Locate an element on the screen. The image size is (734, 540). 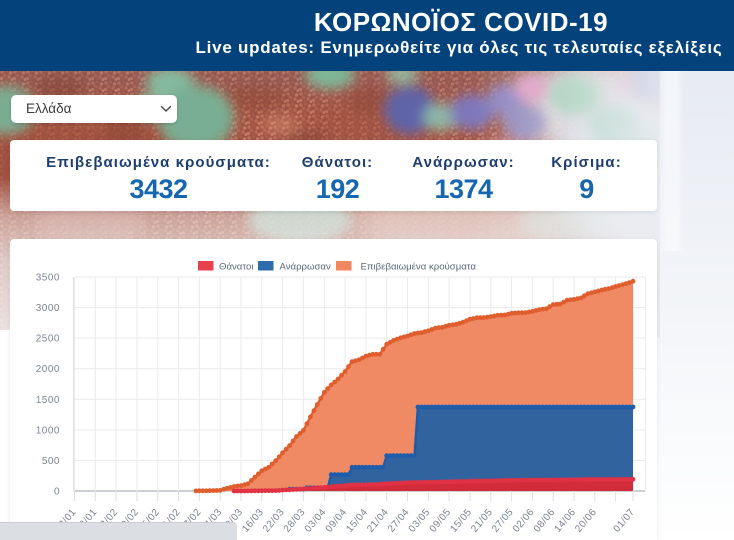
svg-text: 15/04 is located at coordinates (357, 521).